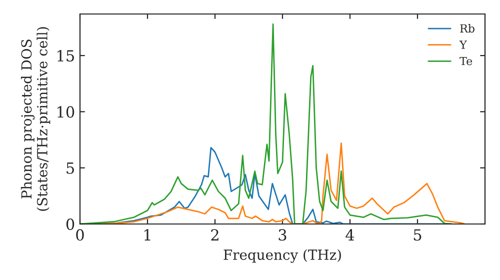 The height and width of the screenshot is (280, 500). Describe the element at coordinates (80, 235) in the screenshot. I see `x-tick-label: 0` at that location.